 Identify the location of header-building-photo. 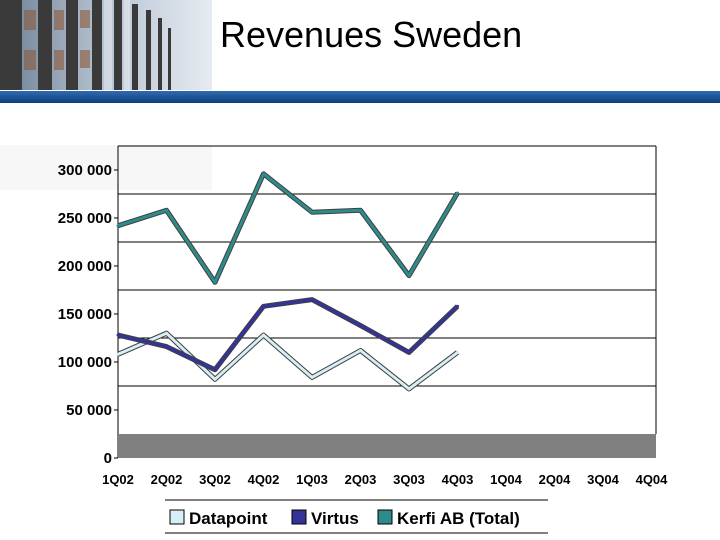
(106, 45).